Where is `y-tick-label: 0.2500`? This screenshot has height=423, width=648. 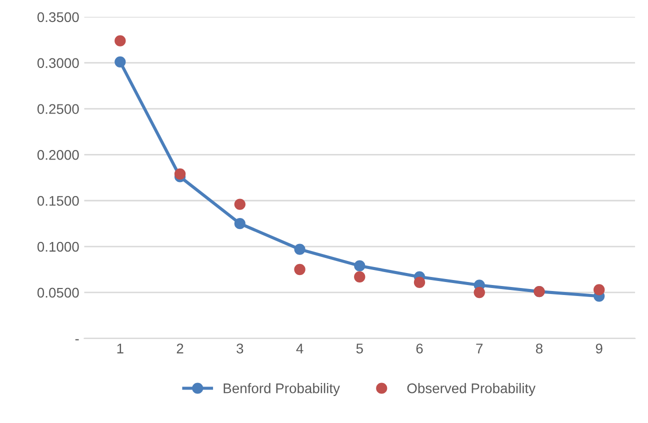
y-tick-label: 0.2500 is located at coordinates (58, 109).